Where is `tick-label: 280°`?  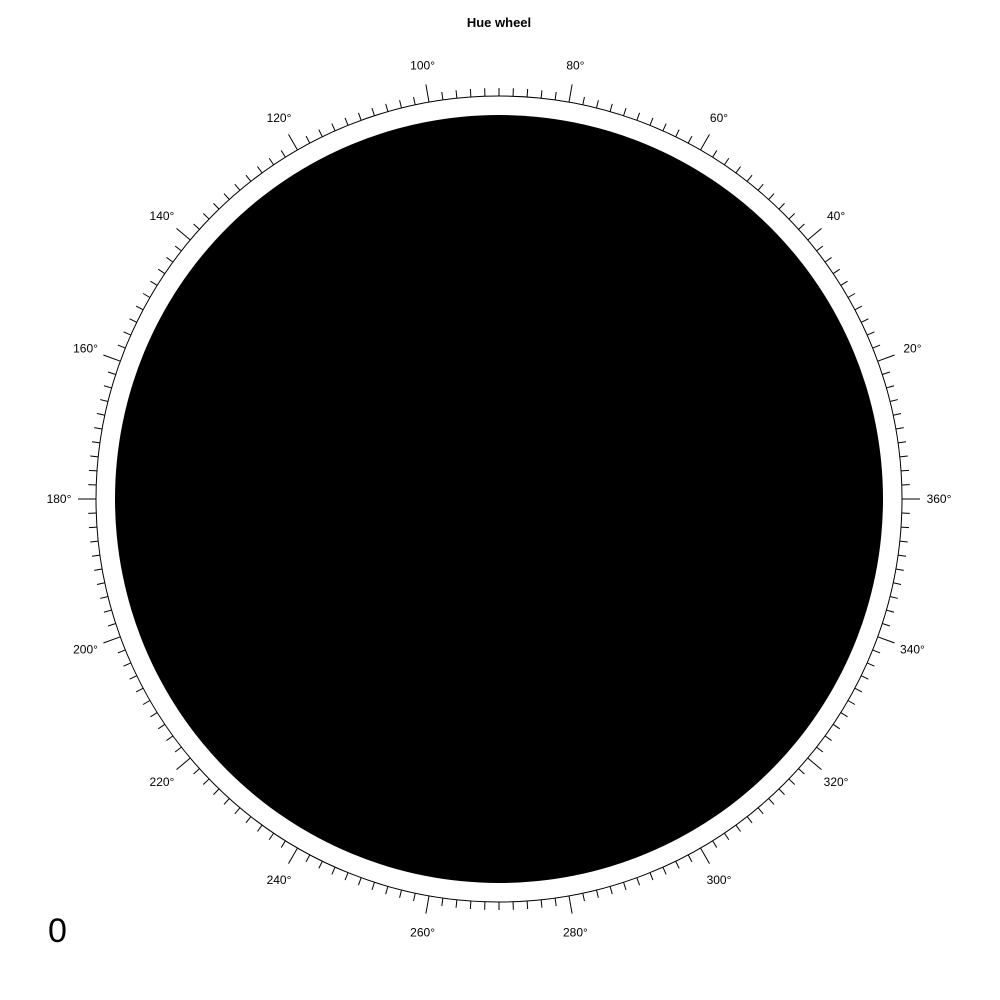 tick-label: 280° is located at coordinates (575, 932).